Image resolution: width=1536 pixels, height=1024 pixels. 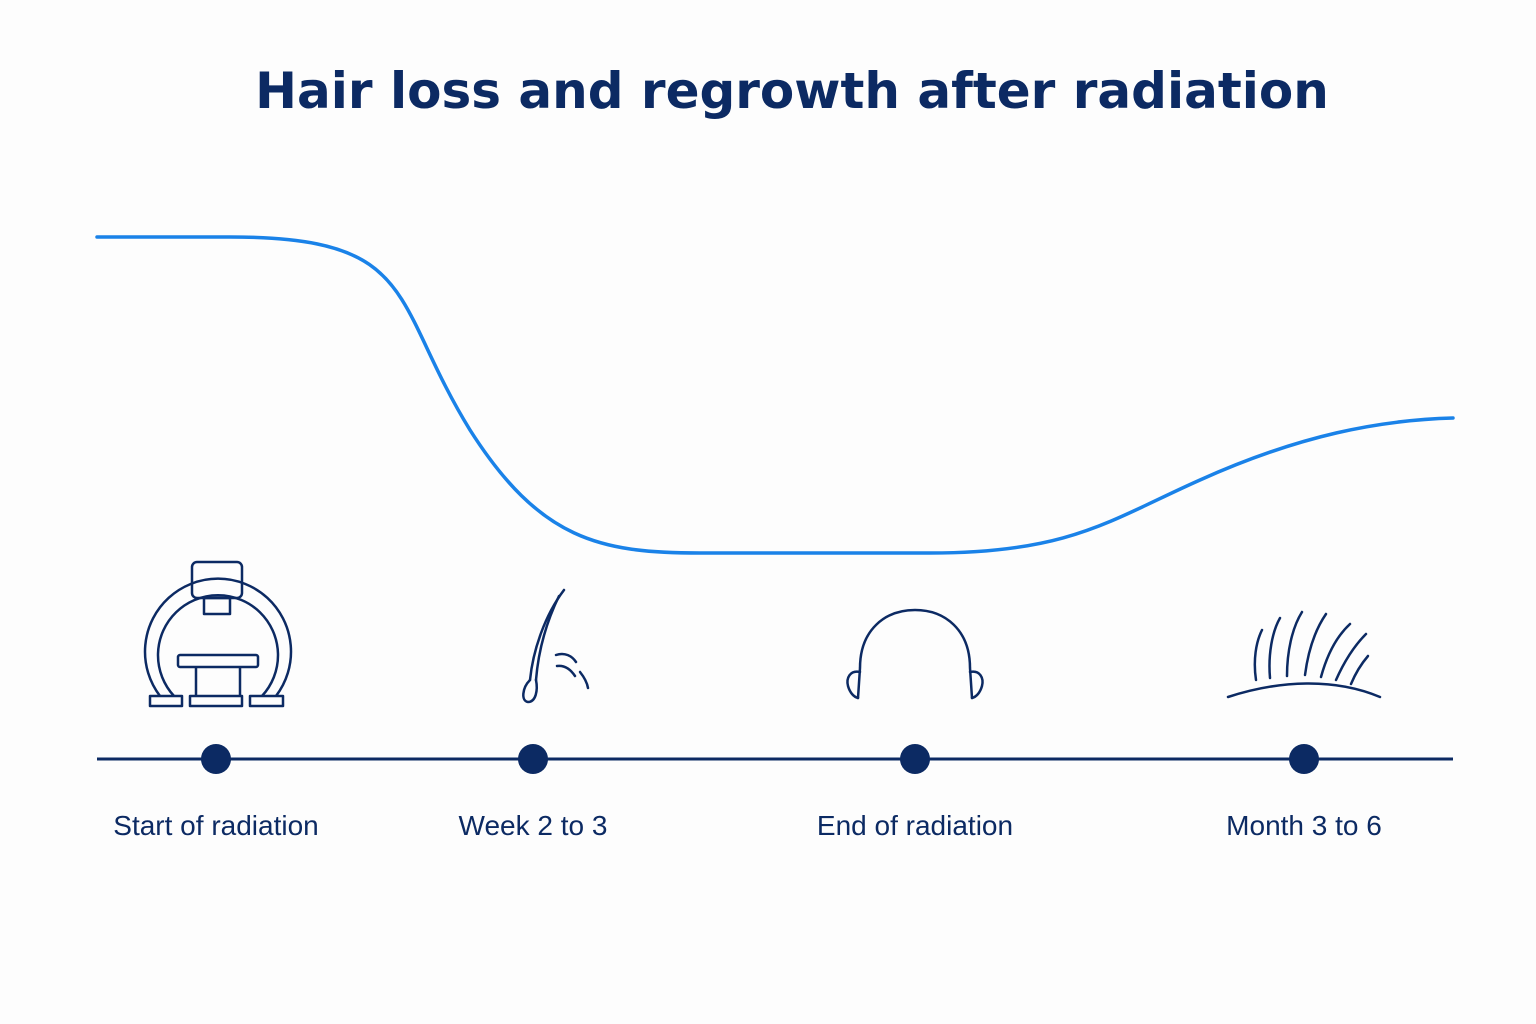 I want to click on page-title: Hair loss and regrowth after radiation, so click(x=792, y=91).